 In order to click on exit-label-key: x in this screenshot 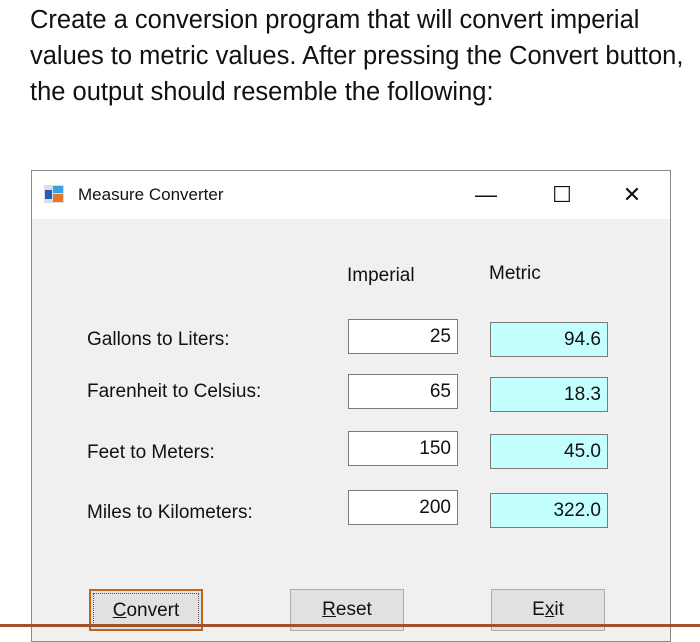, I will do `click(549, 609)`.